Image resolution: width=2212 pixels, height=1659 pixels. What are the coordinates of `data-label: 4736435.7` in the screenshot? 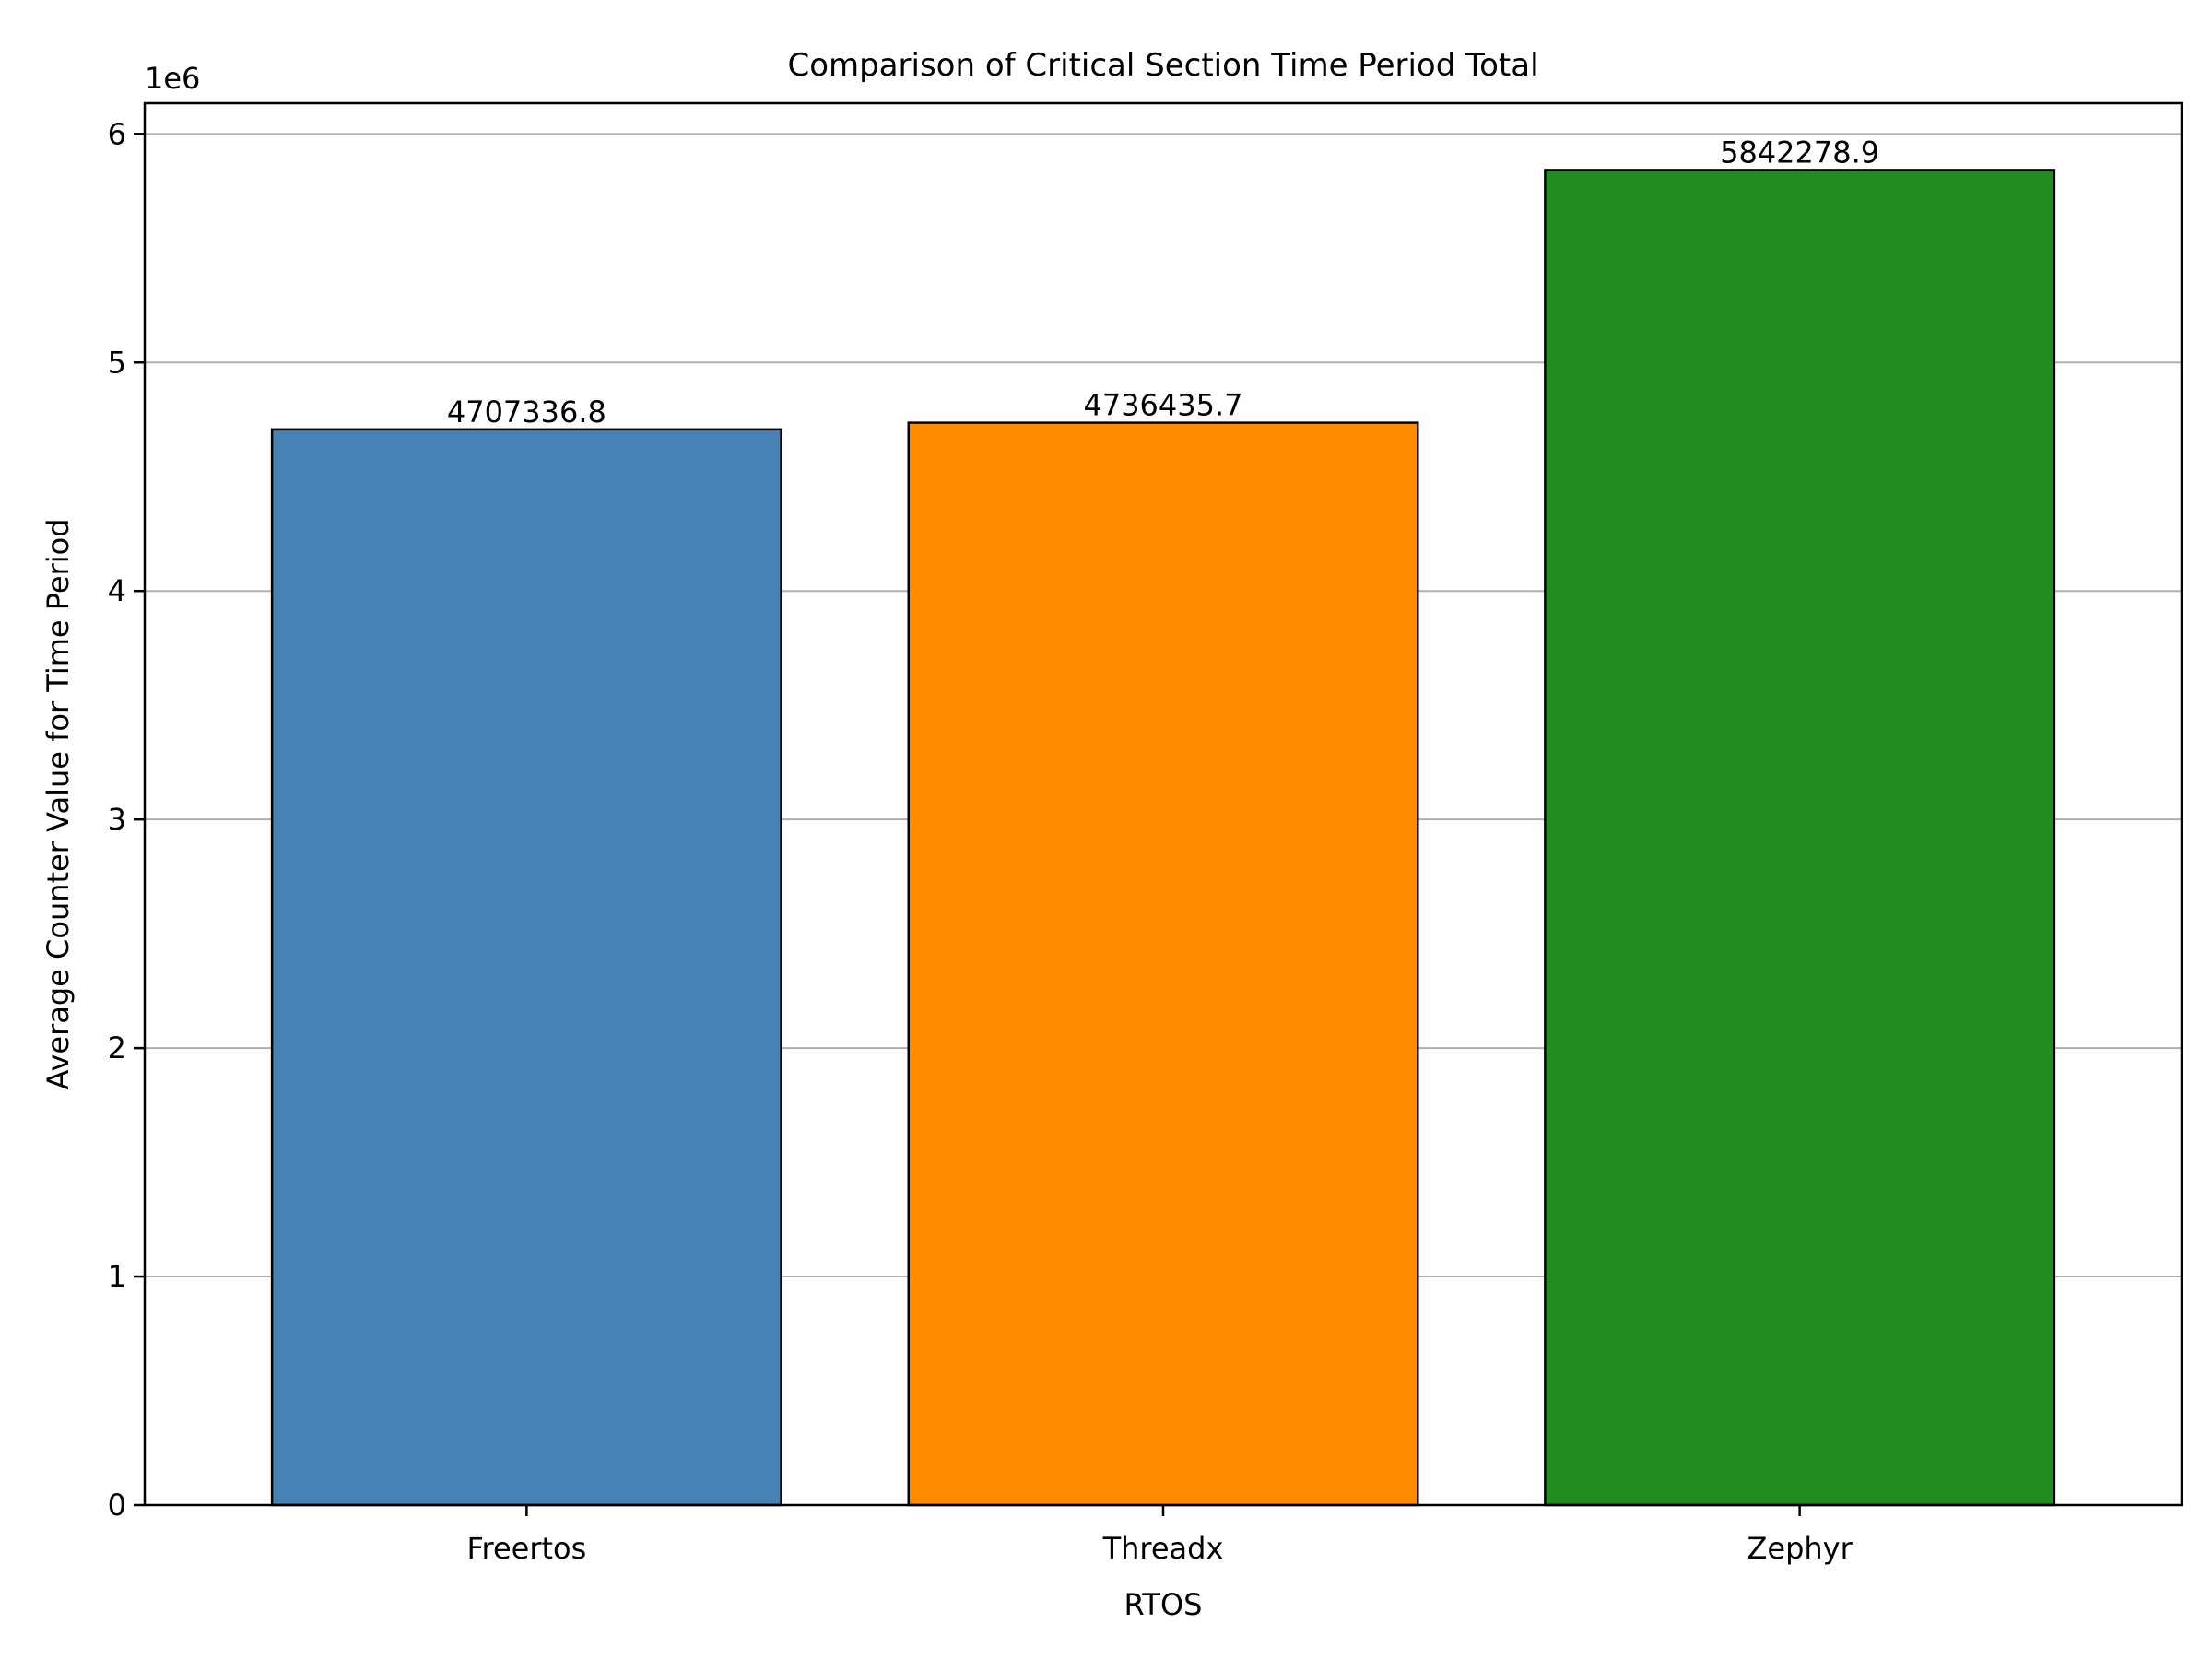 It's located at (1162, 405).